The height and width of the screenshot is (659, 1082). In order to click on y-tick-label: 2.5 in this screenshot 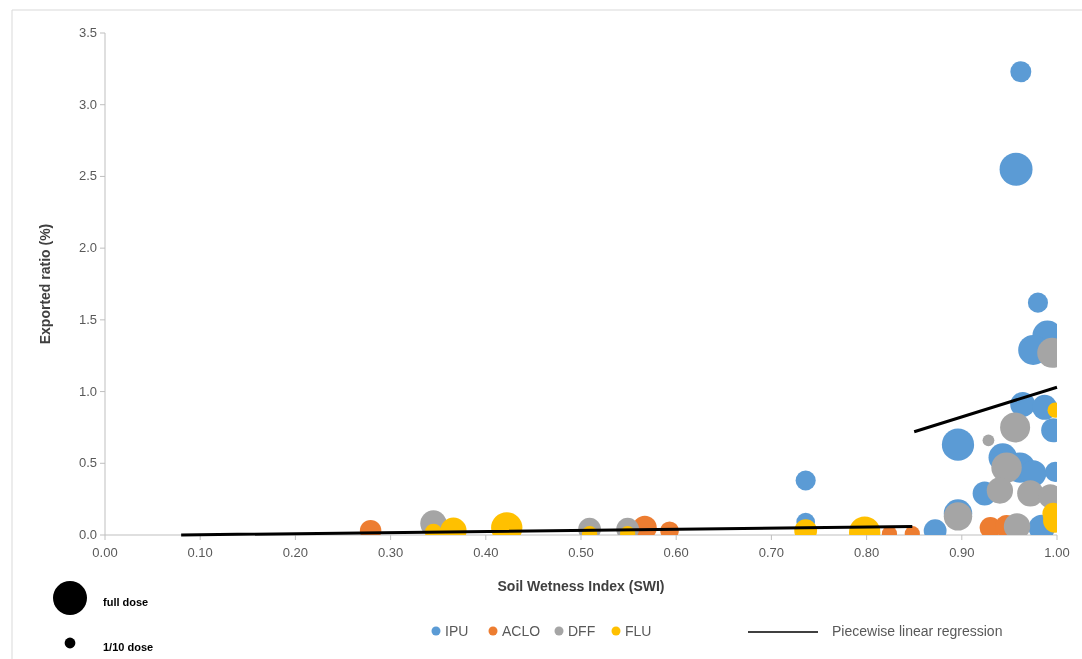, I will do `click(87, 176)`.